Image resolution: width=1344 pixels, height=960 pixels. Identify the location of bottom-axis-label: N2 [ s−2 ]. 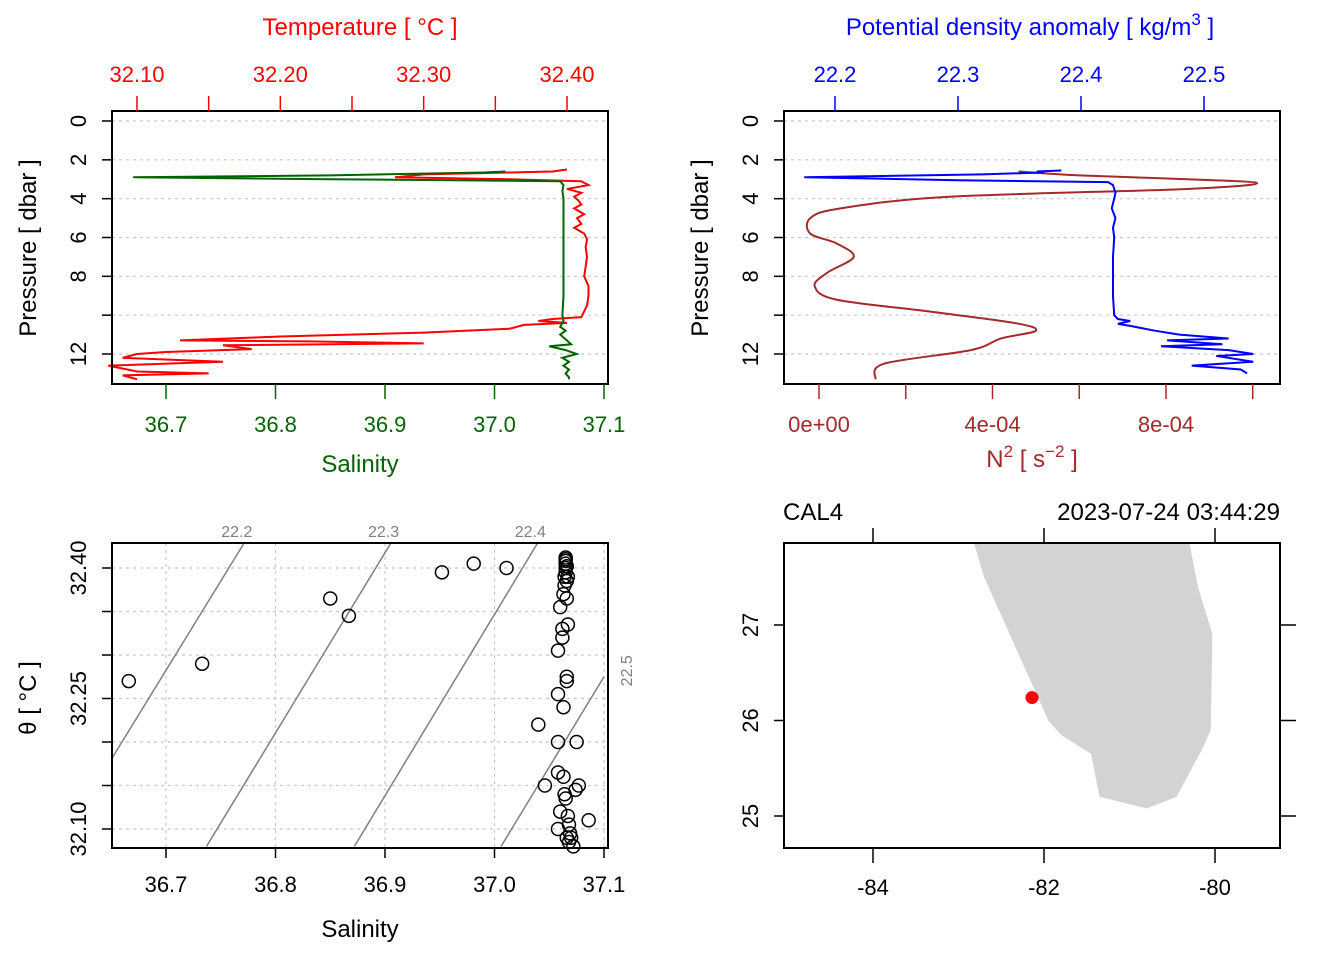
(1032, 457).